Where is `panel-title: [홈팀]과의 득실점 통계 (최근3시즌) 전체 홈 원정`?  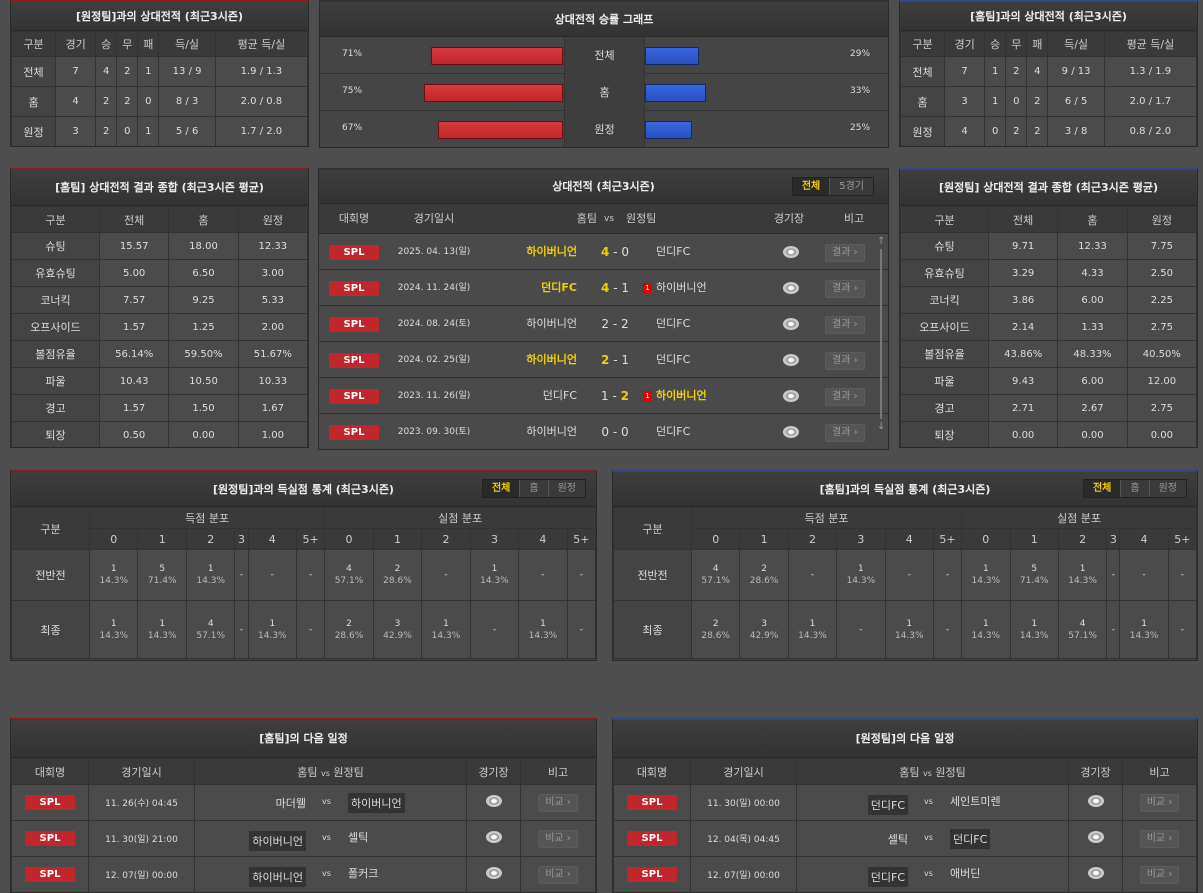 panel-title: [홈팀]과의 득실점 통계 (최근3시즌) 전체 홈 원정 is located at coordinates (905, 489).